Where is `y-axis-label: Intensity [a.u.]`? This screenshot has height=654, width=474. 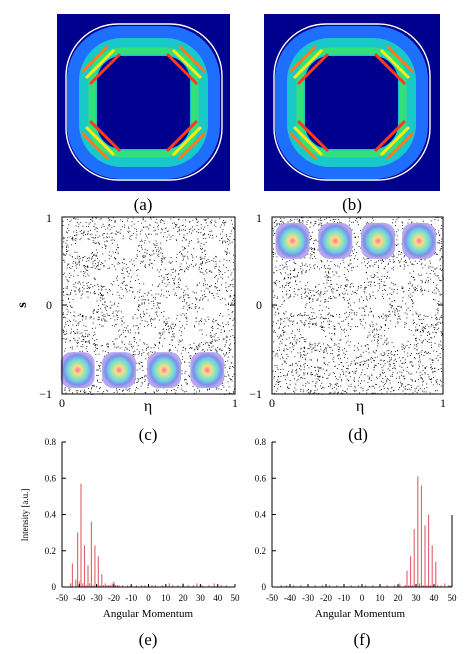 y-axis-label: Intensity [a.u.] is located at coordinates (25, 515).